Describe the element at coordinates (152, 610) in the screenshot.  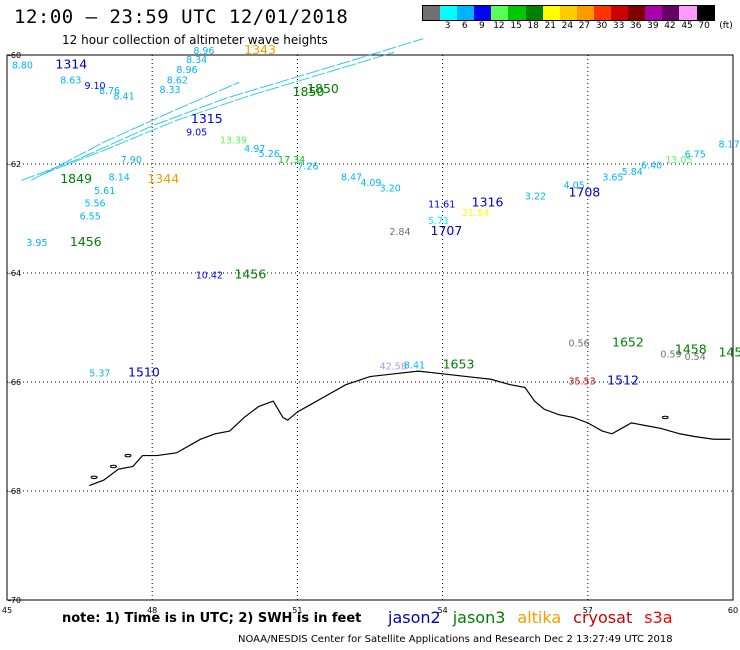
I see `longitude-tick-label: 48` at that location.